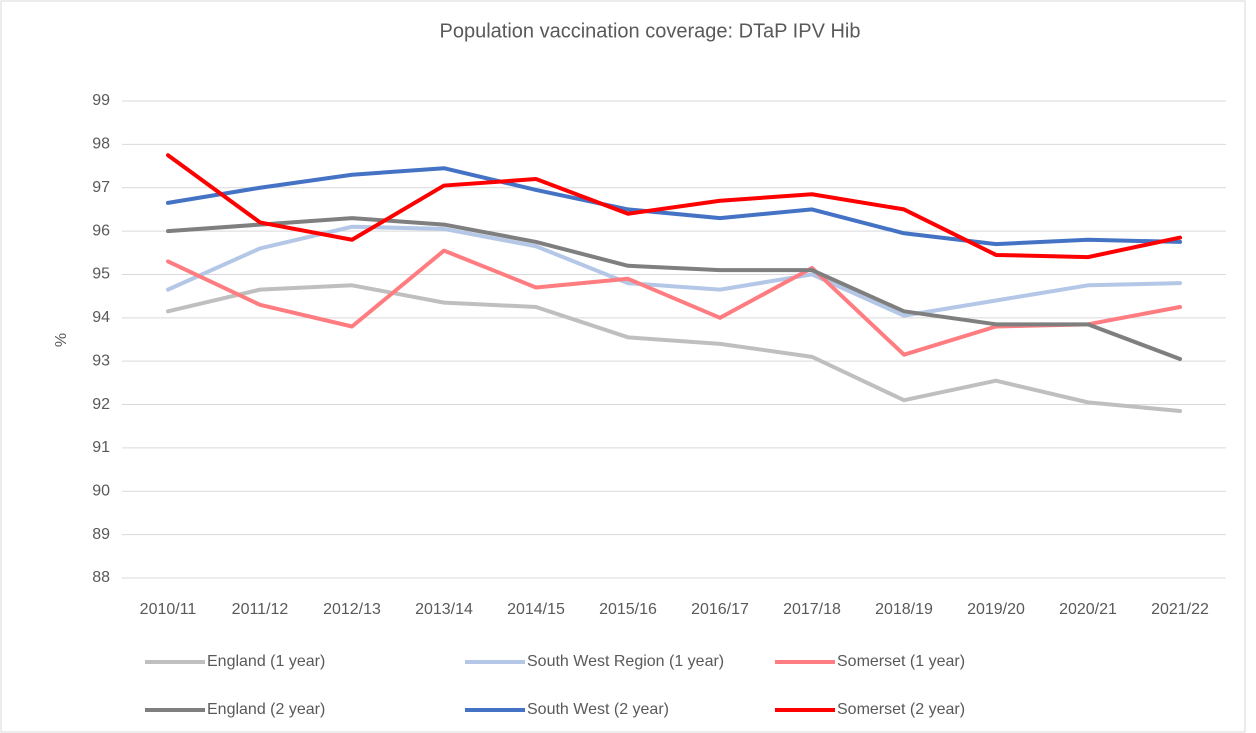 This screenshot has width=1256, height=733. Describe the element at coordinates (101, 187) in the screenshot. I see `y-tick-label: 97` at that location.